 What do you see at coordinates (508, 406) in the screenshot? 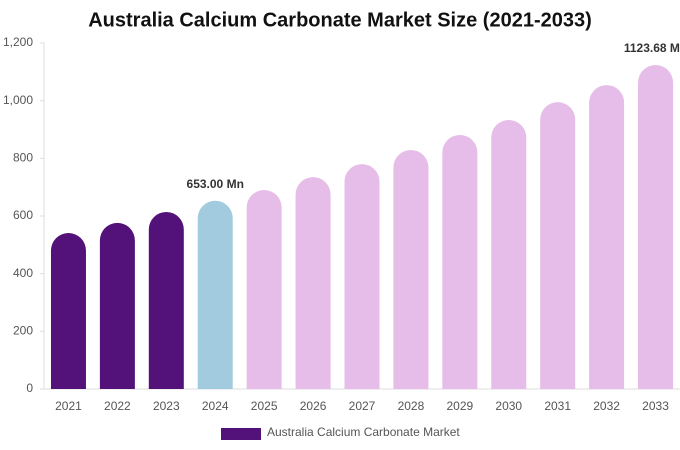
I see `x-tick-label: 2030` at bounding box center [508, 406].